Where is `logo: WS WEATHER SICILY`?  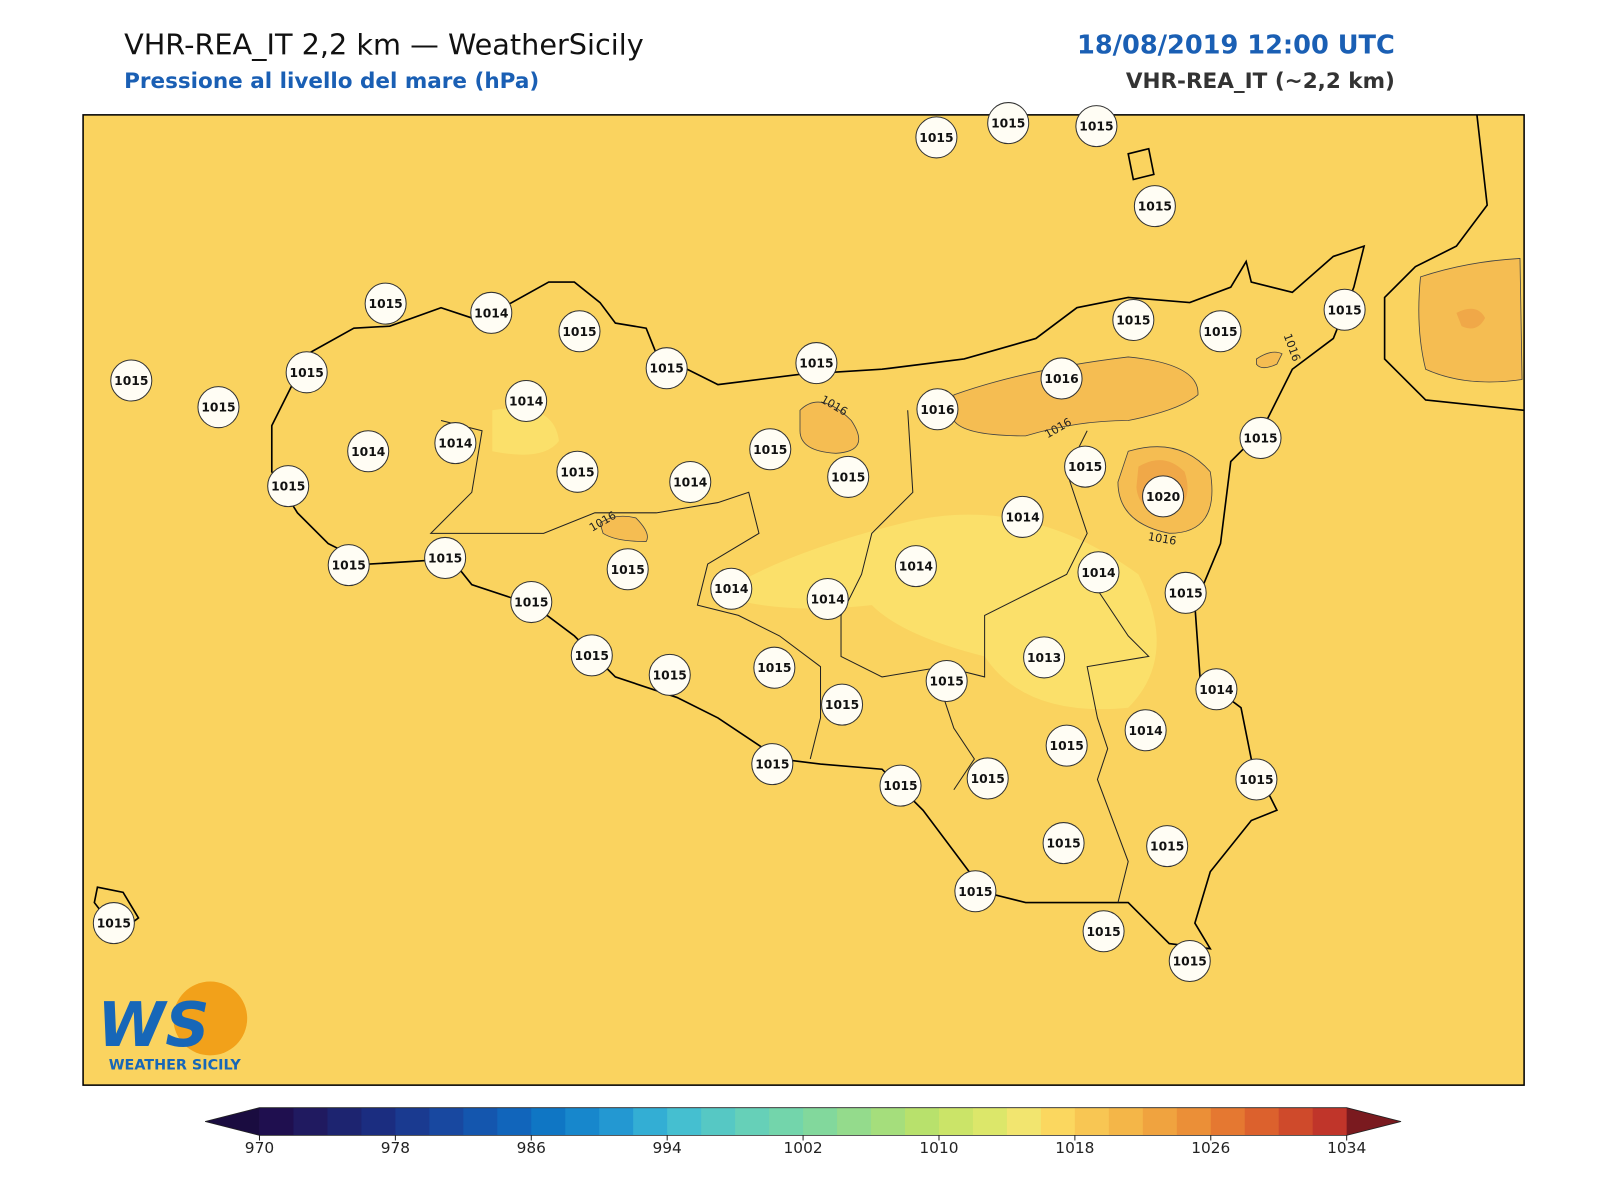 logo: WS WEATHER SICILY is located at coordinates (172, 1027).